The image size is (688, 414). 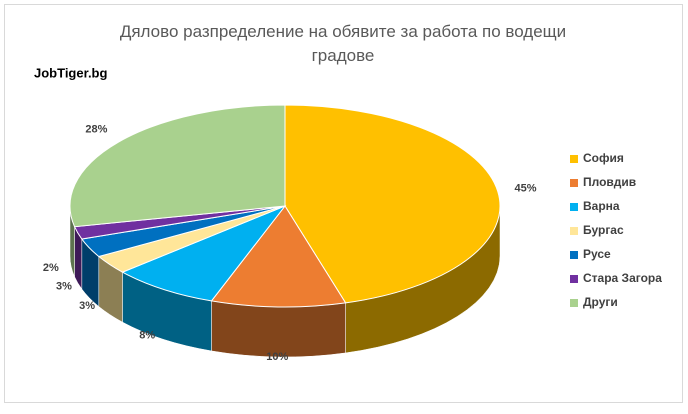 I want to click on data-label: 2%, so click(x=51, y=268).